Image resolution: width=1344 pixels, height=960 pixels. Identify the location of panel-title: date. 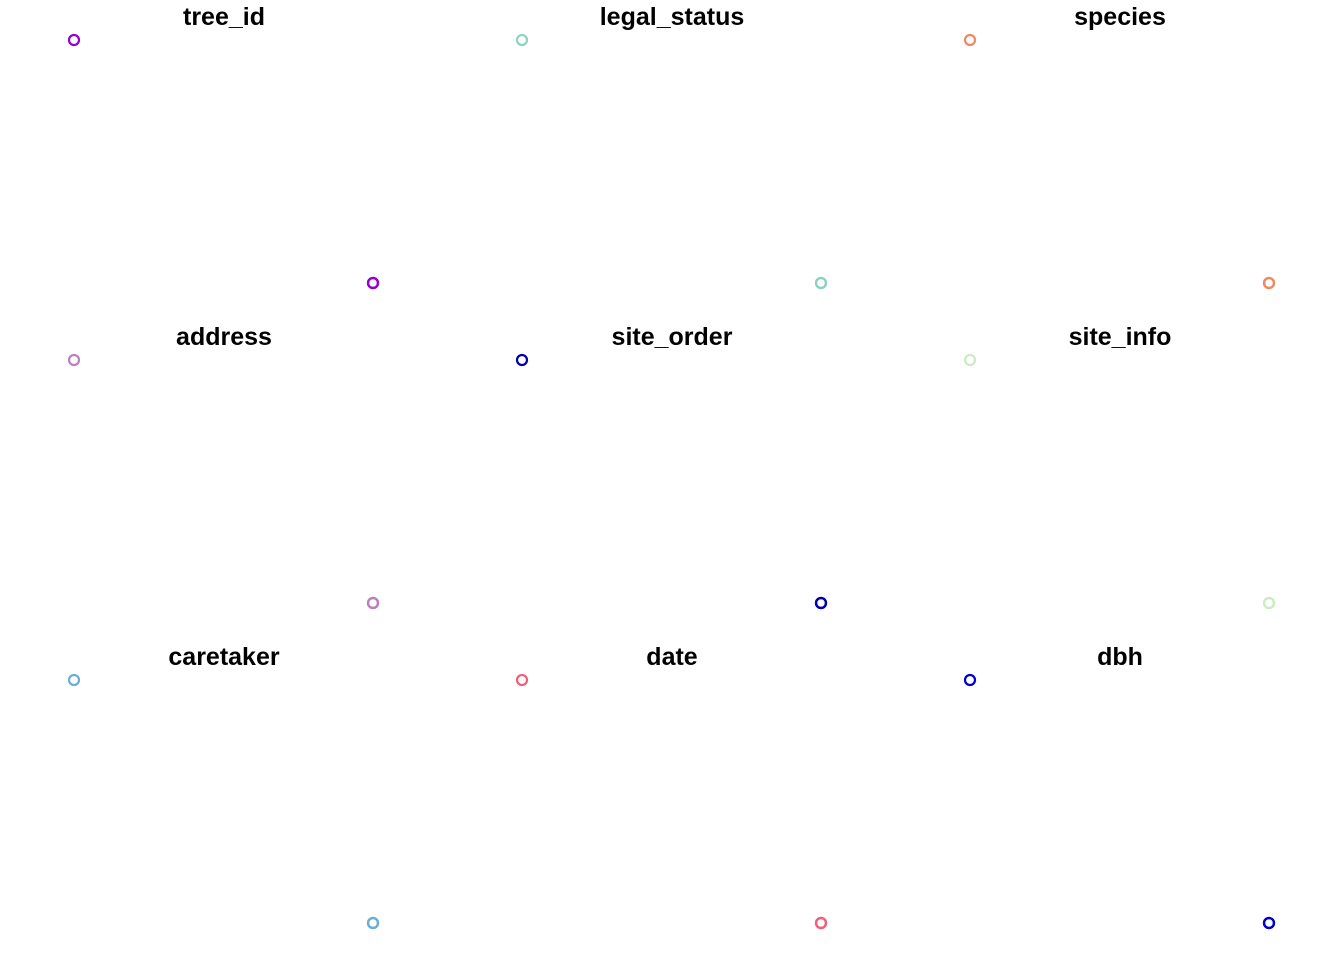
(672, 657).